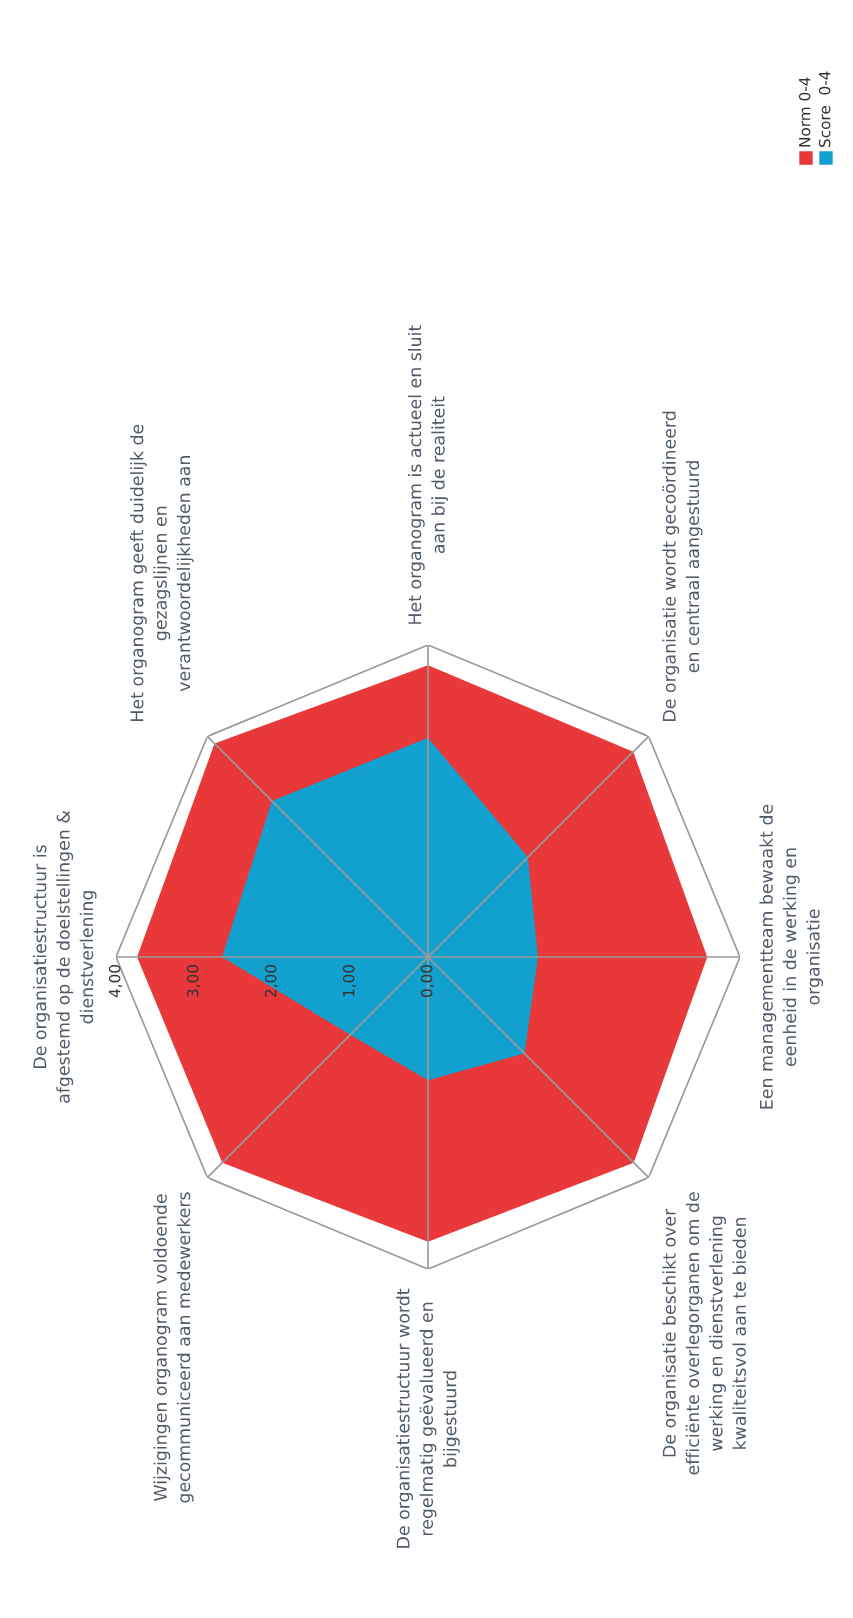 Image resolution: width=853 pixels, height=1618 pixels. What do you see at coordinates (791, 956) in the screenshot?
I see `spoke-label: Een managementteam bewaakt de eenheid in de werking en organisatie` at bounding box center [791, 956].